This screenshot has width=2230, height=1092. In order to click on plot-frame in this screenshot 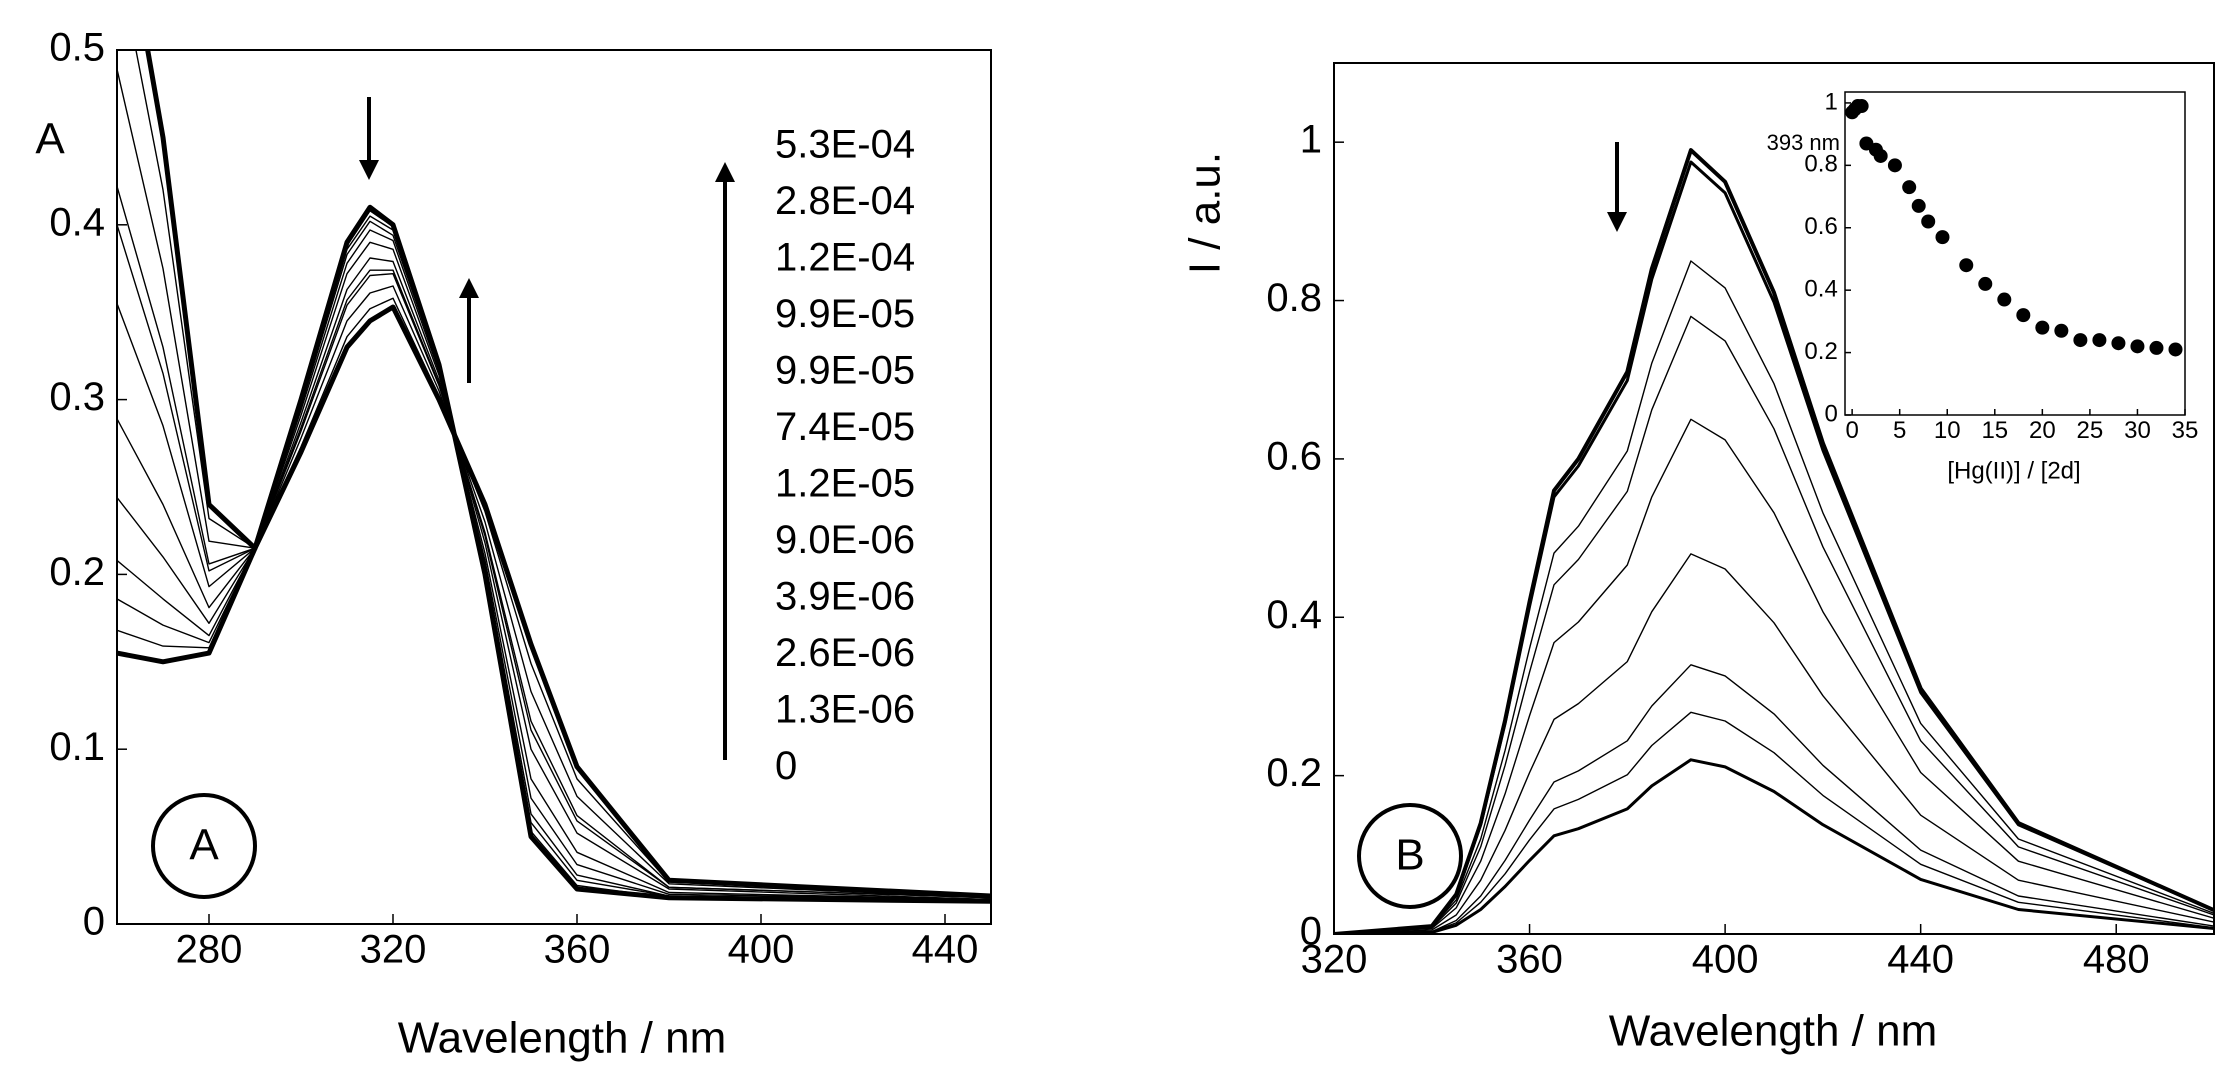, I will do `click(2015, 253)`.